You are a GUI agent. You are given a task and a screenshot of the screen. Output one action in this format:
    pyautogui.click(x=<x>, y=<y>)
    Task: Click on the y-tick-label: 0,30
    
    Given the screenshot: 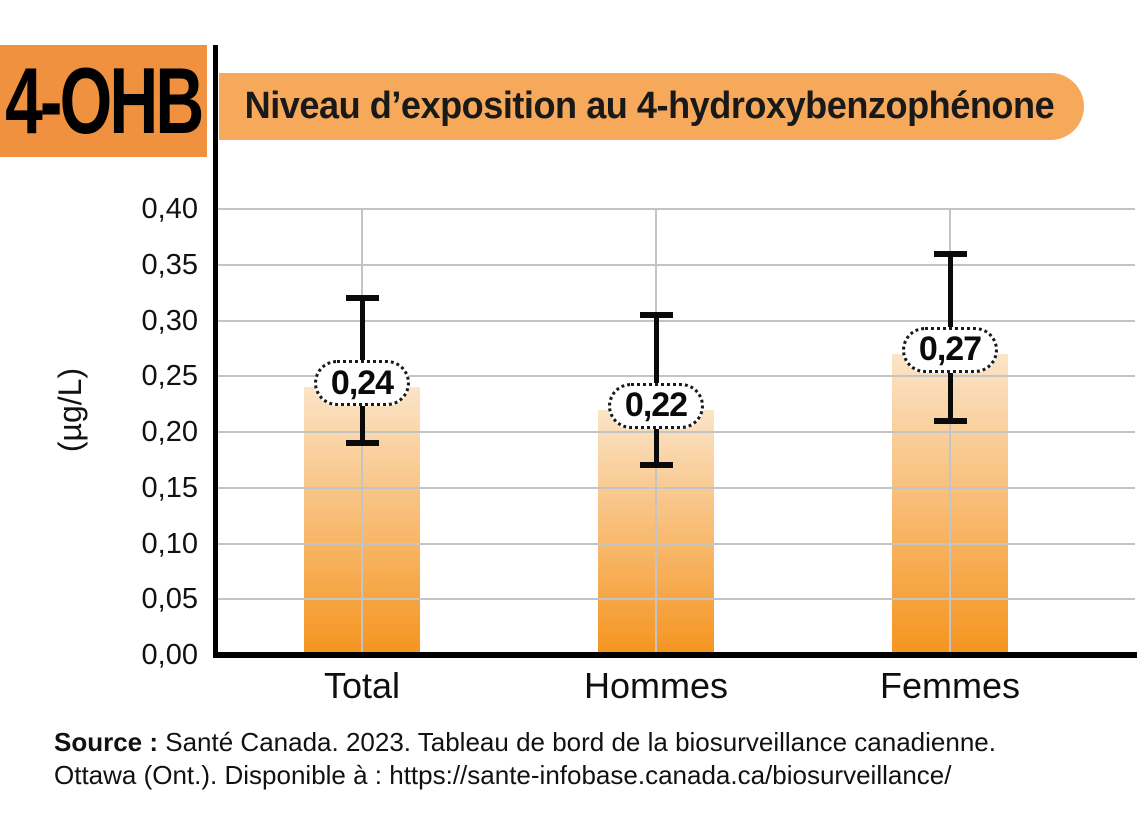 What is the action you would take?
    pyautogui.click(x=169, y=320)
    